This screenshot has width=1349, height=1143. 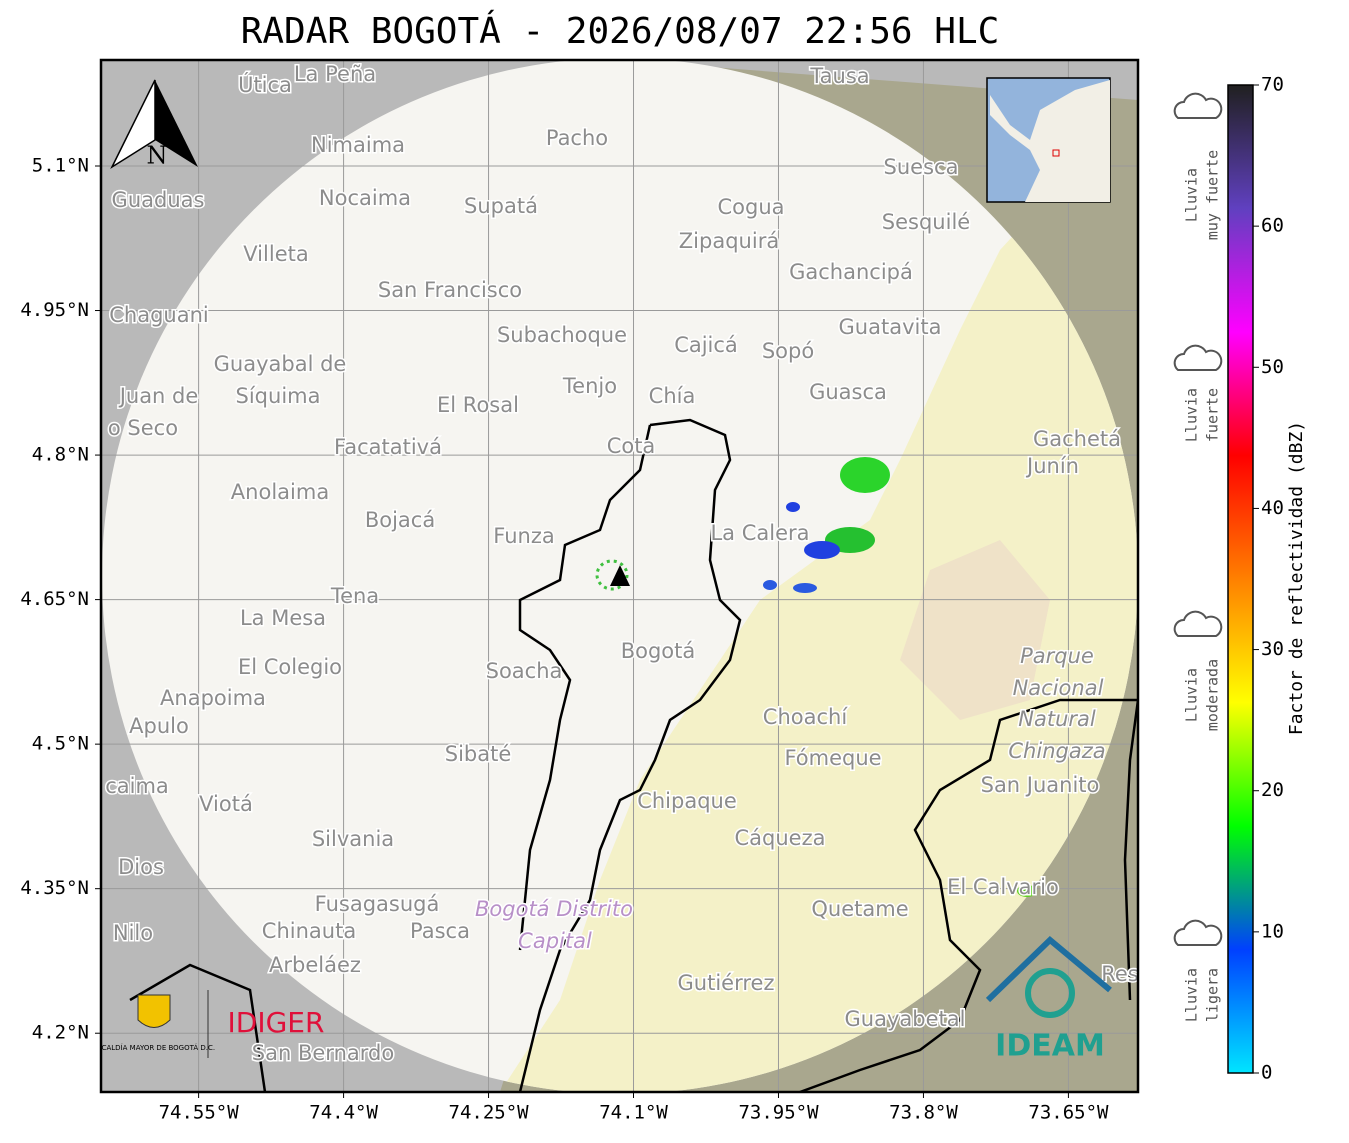 What do you see at coordinates (478, 754) in the screenshot?
I see `place-label: Sibaté` at bounding box center [478, 754].